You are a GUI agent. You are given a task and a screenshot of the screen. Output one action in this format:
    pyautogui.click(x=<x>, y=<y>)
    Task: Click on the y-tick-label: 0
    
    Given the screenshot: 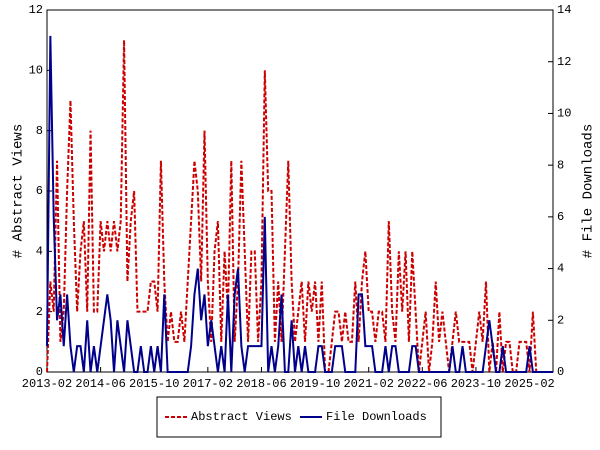 What is the action you would take?
    pyautogui.click(x=39, y=372)
    